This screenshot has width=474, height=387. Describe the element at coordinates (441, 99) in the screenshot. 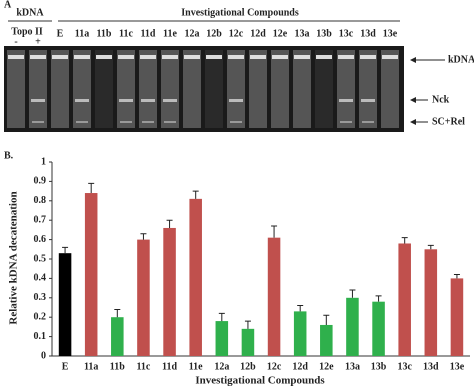

I see `band-label: Nck` at that location.